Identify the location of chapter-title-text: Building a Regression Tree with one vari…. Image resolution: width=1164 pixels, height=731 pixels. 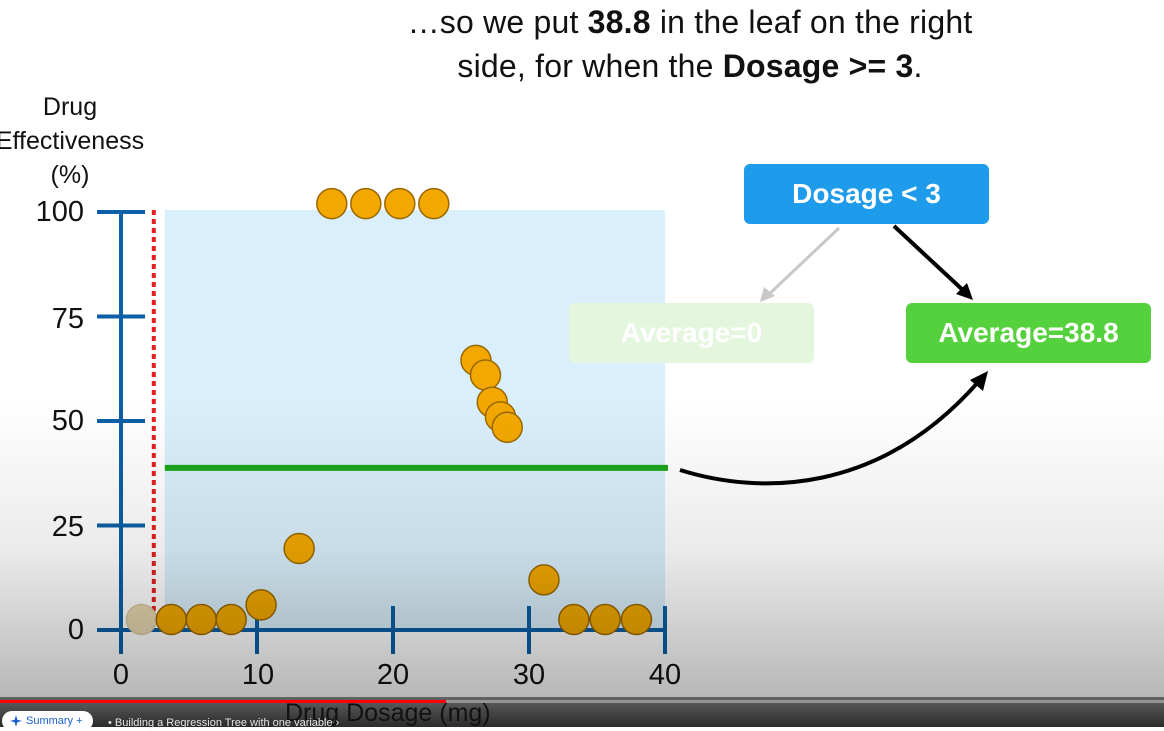
(223, 723).